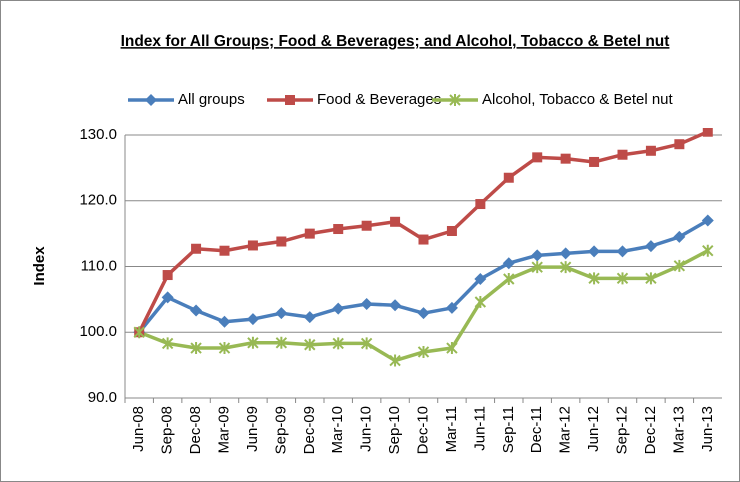 Image resolution: width=740 pixels, height=482 pixels. I want to click on x-tick-label: Mar-09, so click(223, 430).